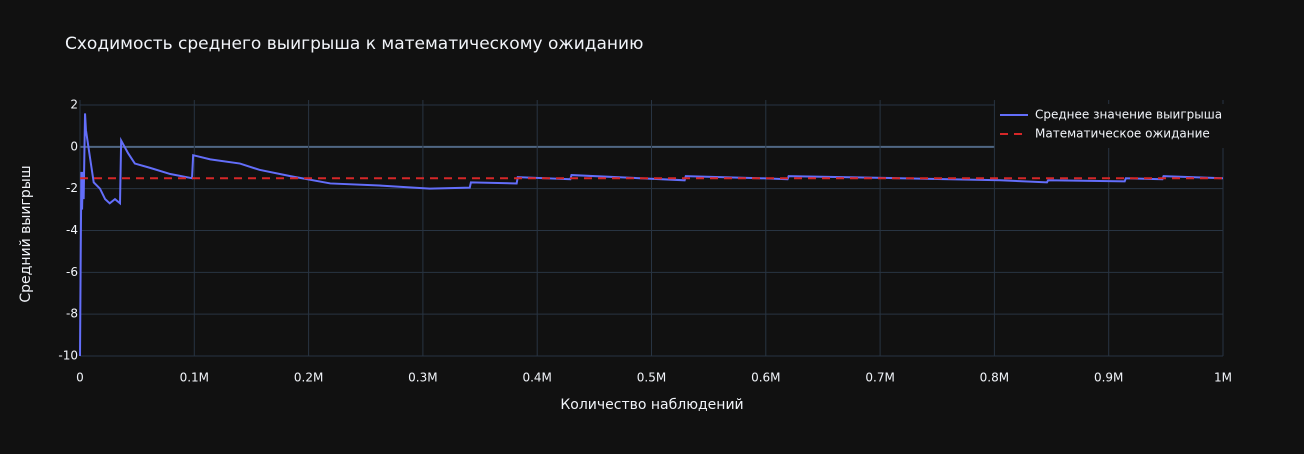  Describe the element at coordinates (72, 188) in the screenshot. I see `y-tick-label: -2` at that location.